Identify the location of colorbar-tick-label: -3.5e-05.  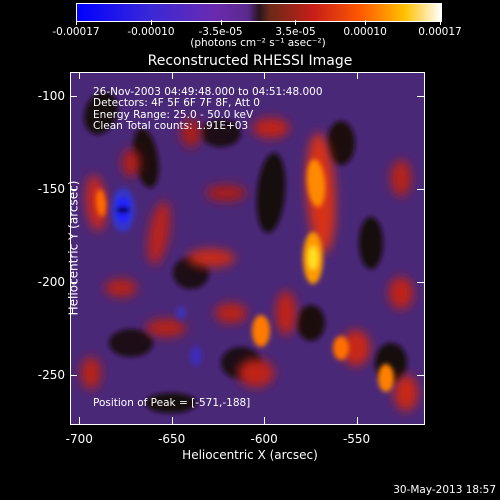
(220, 32).